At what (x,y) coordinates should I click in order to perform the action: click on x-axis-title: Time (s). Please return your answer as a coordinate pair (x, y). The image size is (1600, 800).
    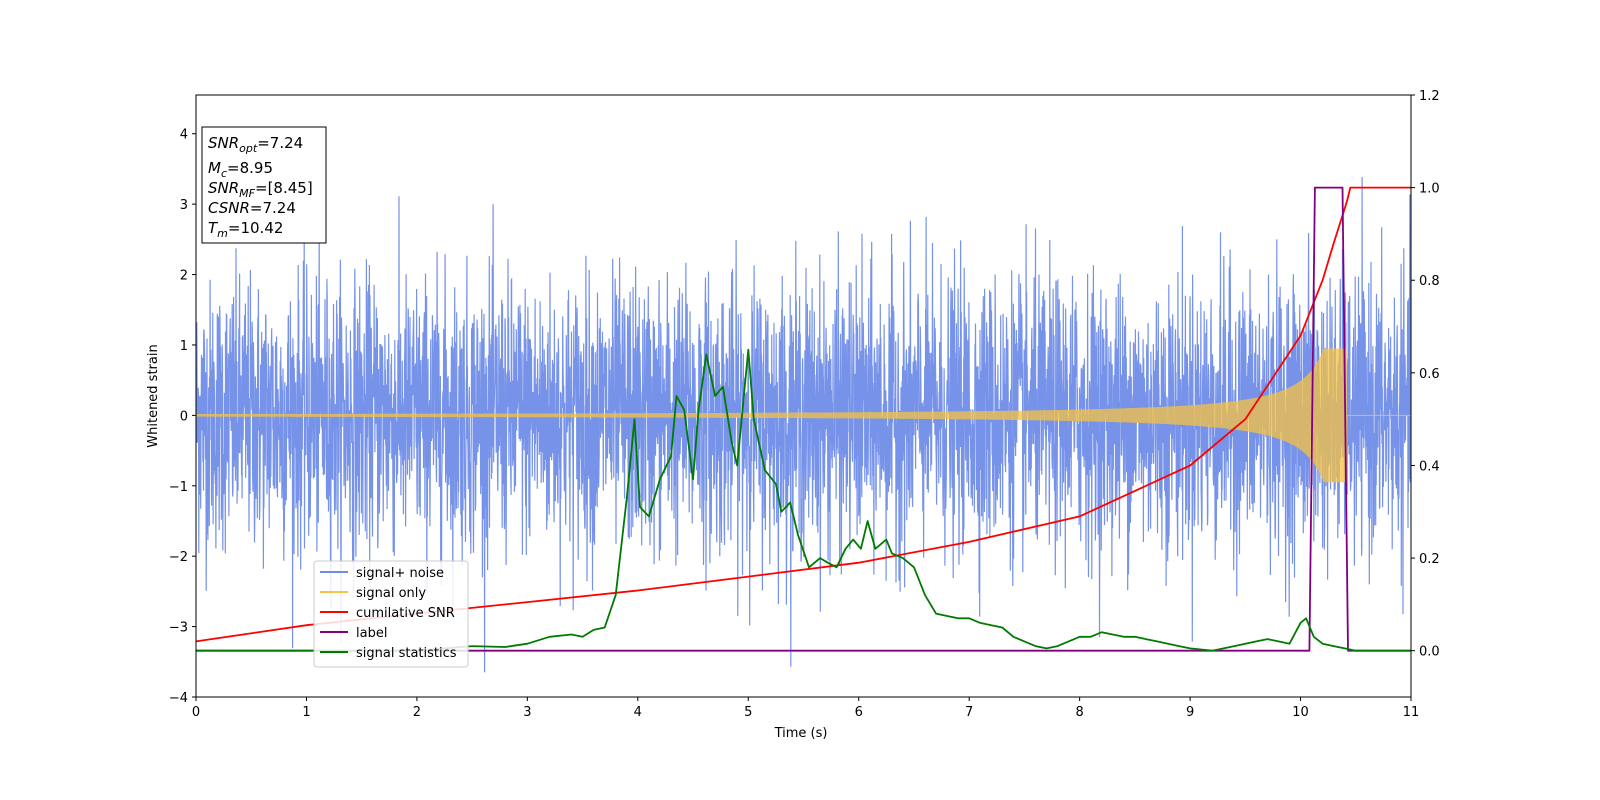
    Looking at the image, I should click on (801, 733).